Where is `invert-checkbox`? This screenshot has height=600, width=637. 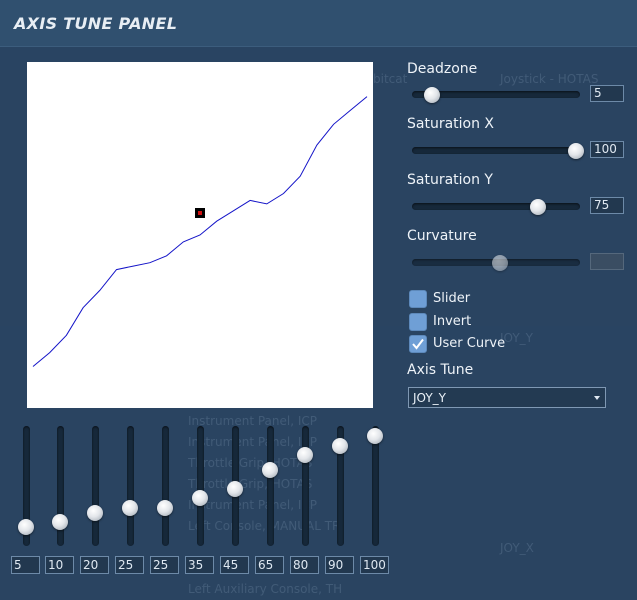 invert-checkbox is located at coordinates (418, 322).